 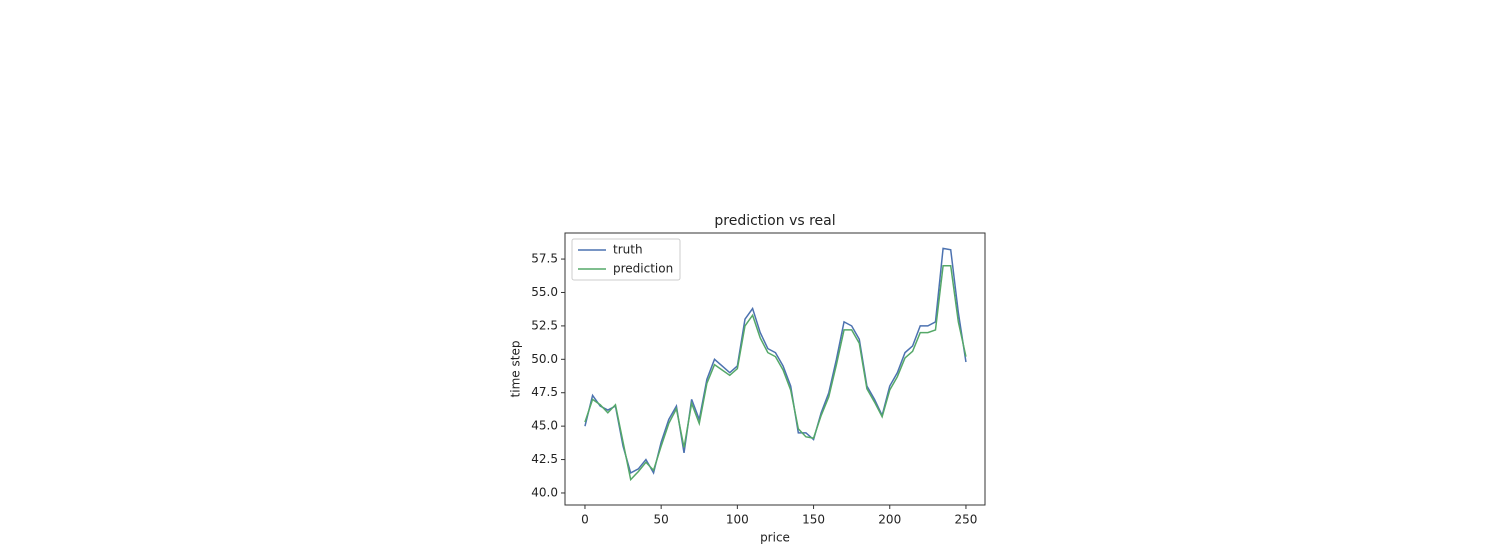 What do you see at coordinates (544, 492) in the screenshot?
I see `y-tick-label: 40.0` at bounding box center [544, 492].